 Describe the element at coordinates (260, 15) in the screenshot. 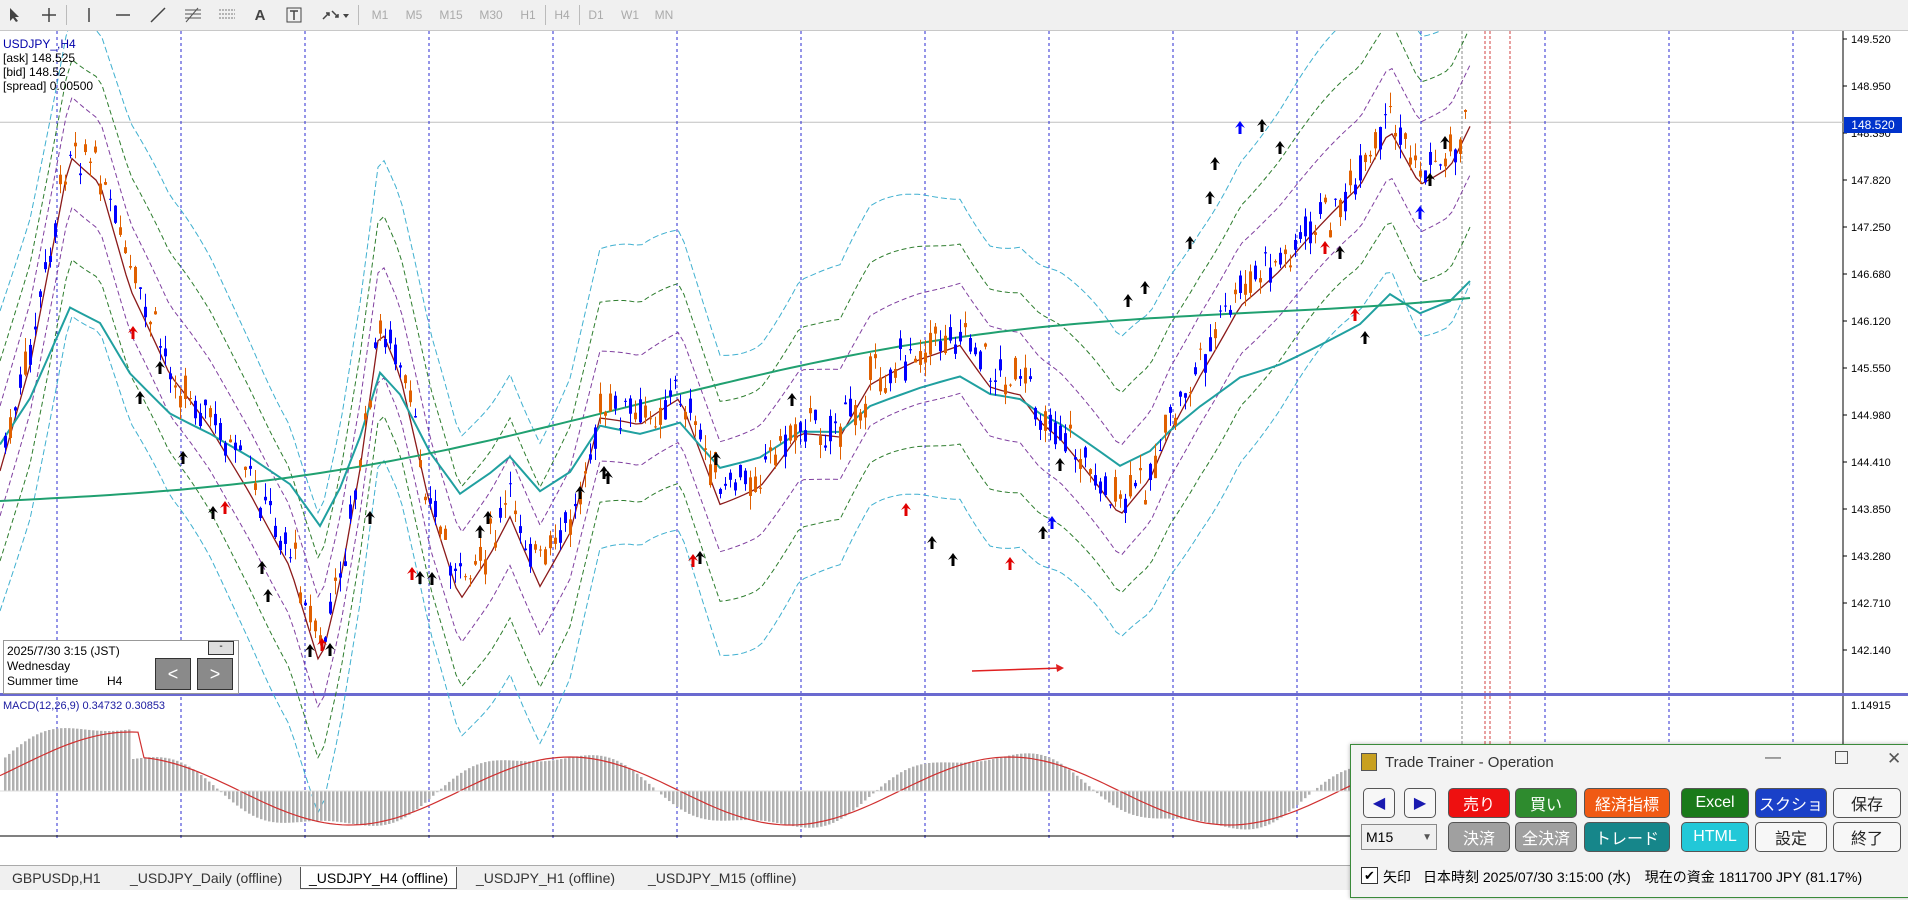

I see `text-icon: A` at that location.